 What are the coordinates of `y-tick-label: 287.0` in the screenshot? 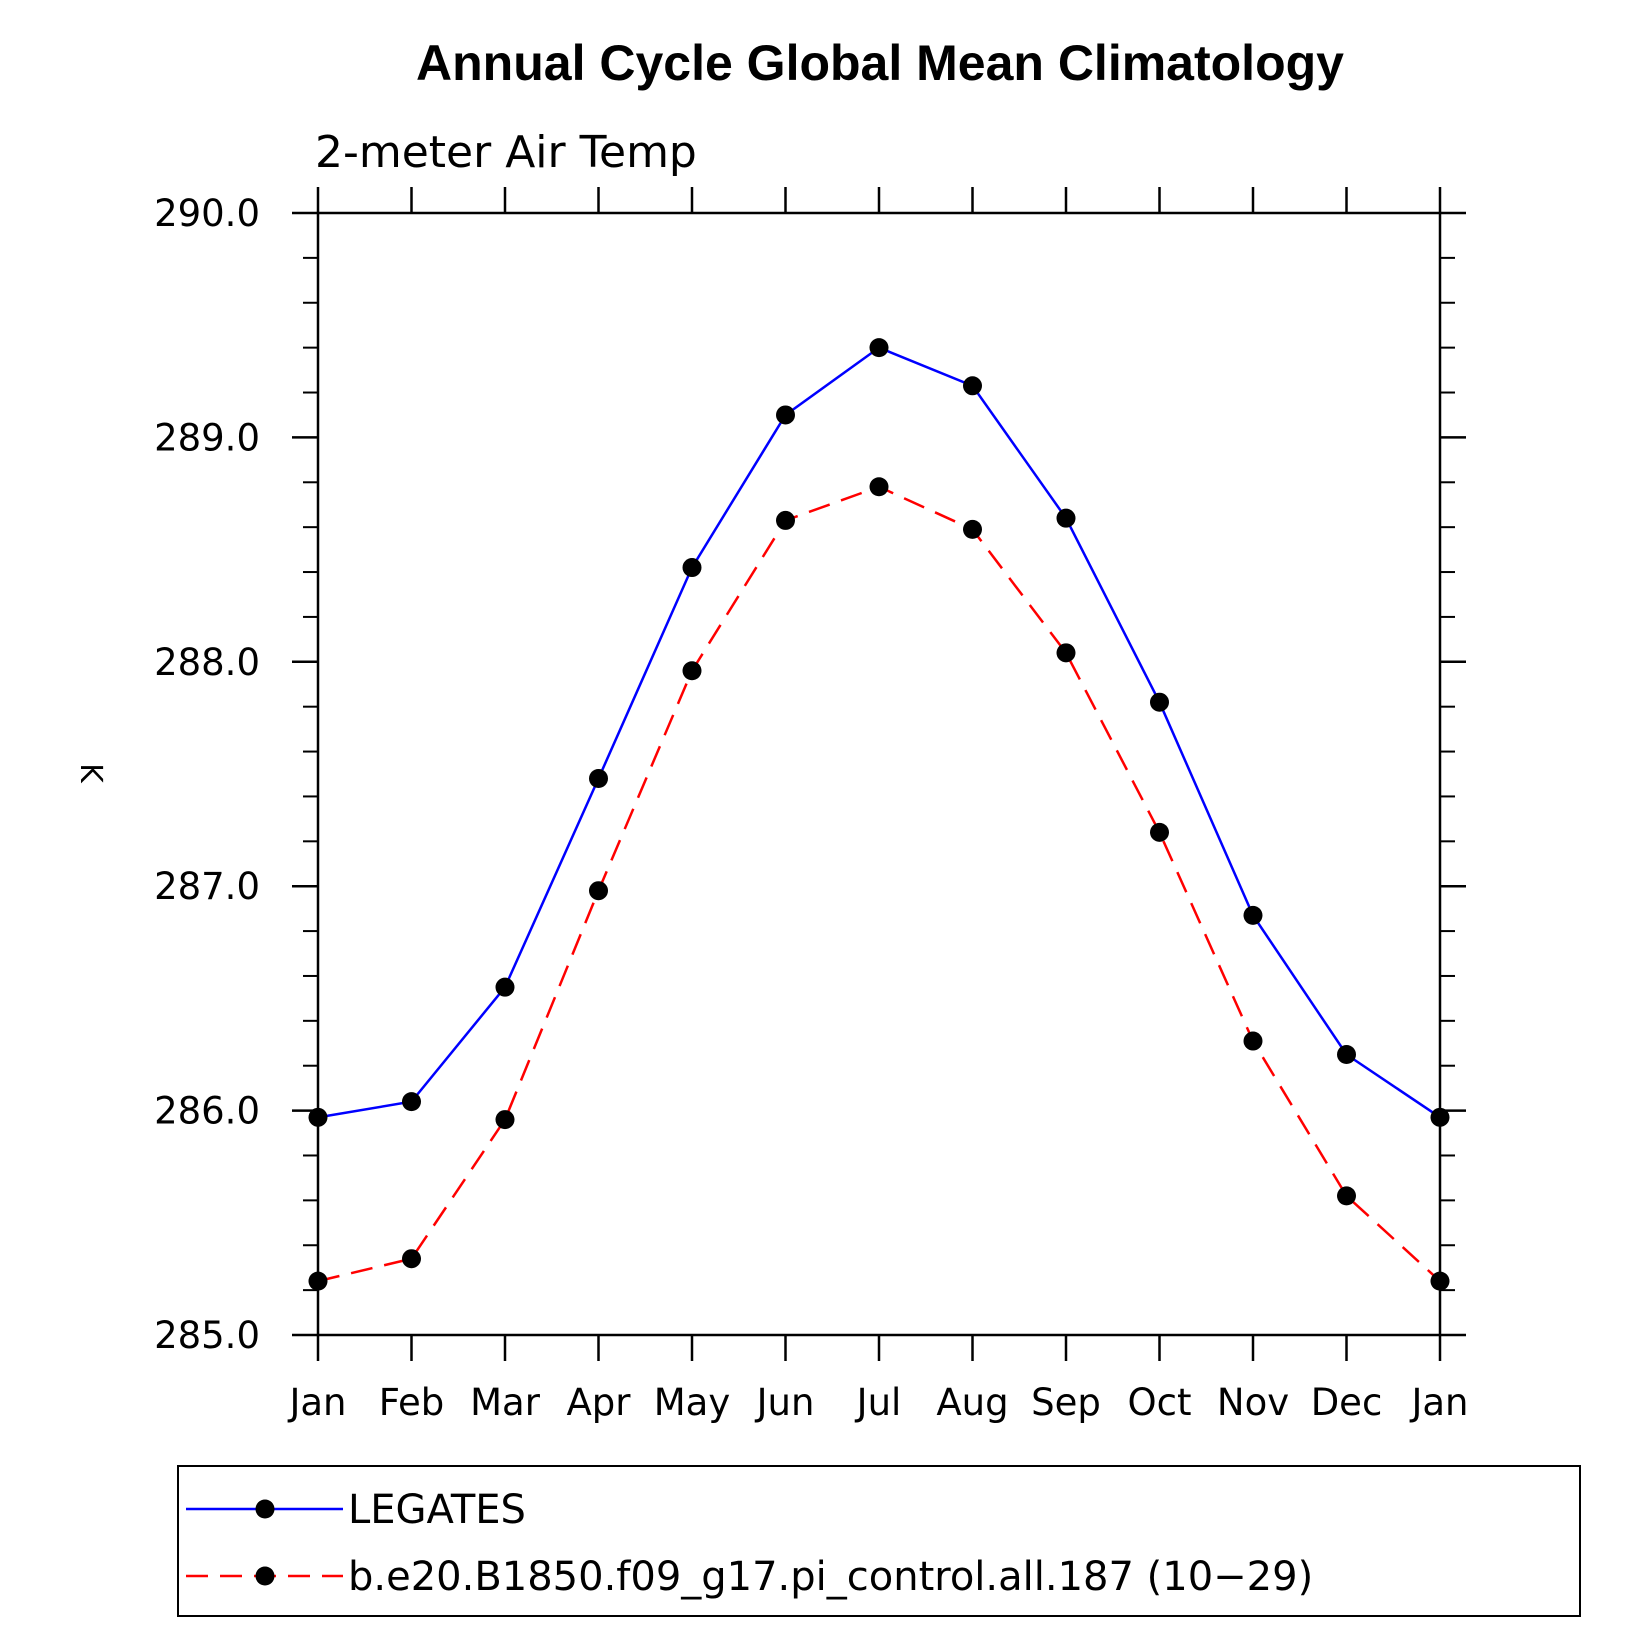 It's located at (207, 886).